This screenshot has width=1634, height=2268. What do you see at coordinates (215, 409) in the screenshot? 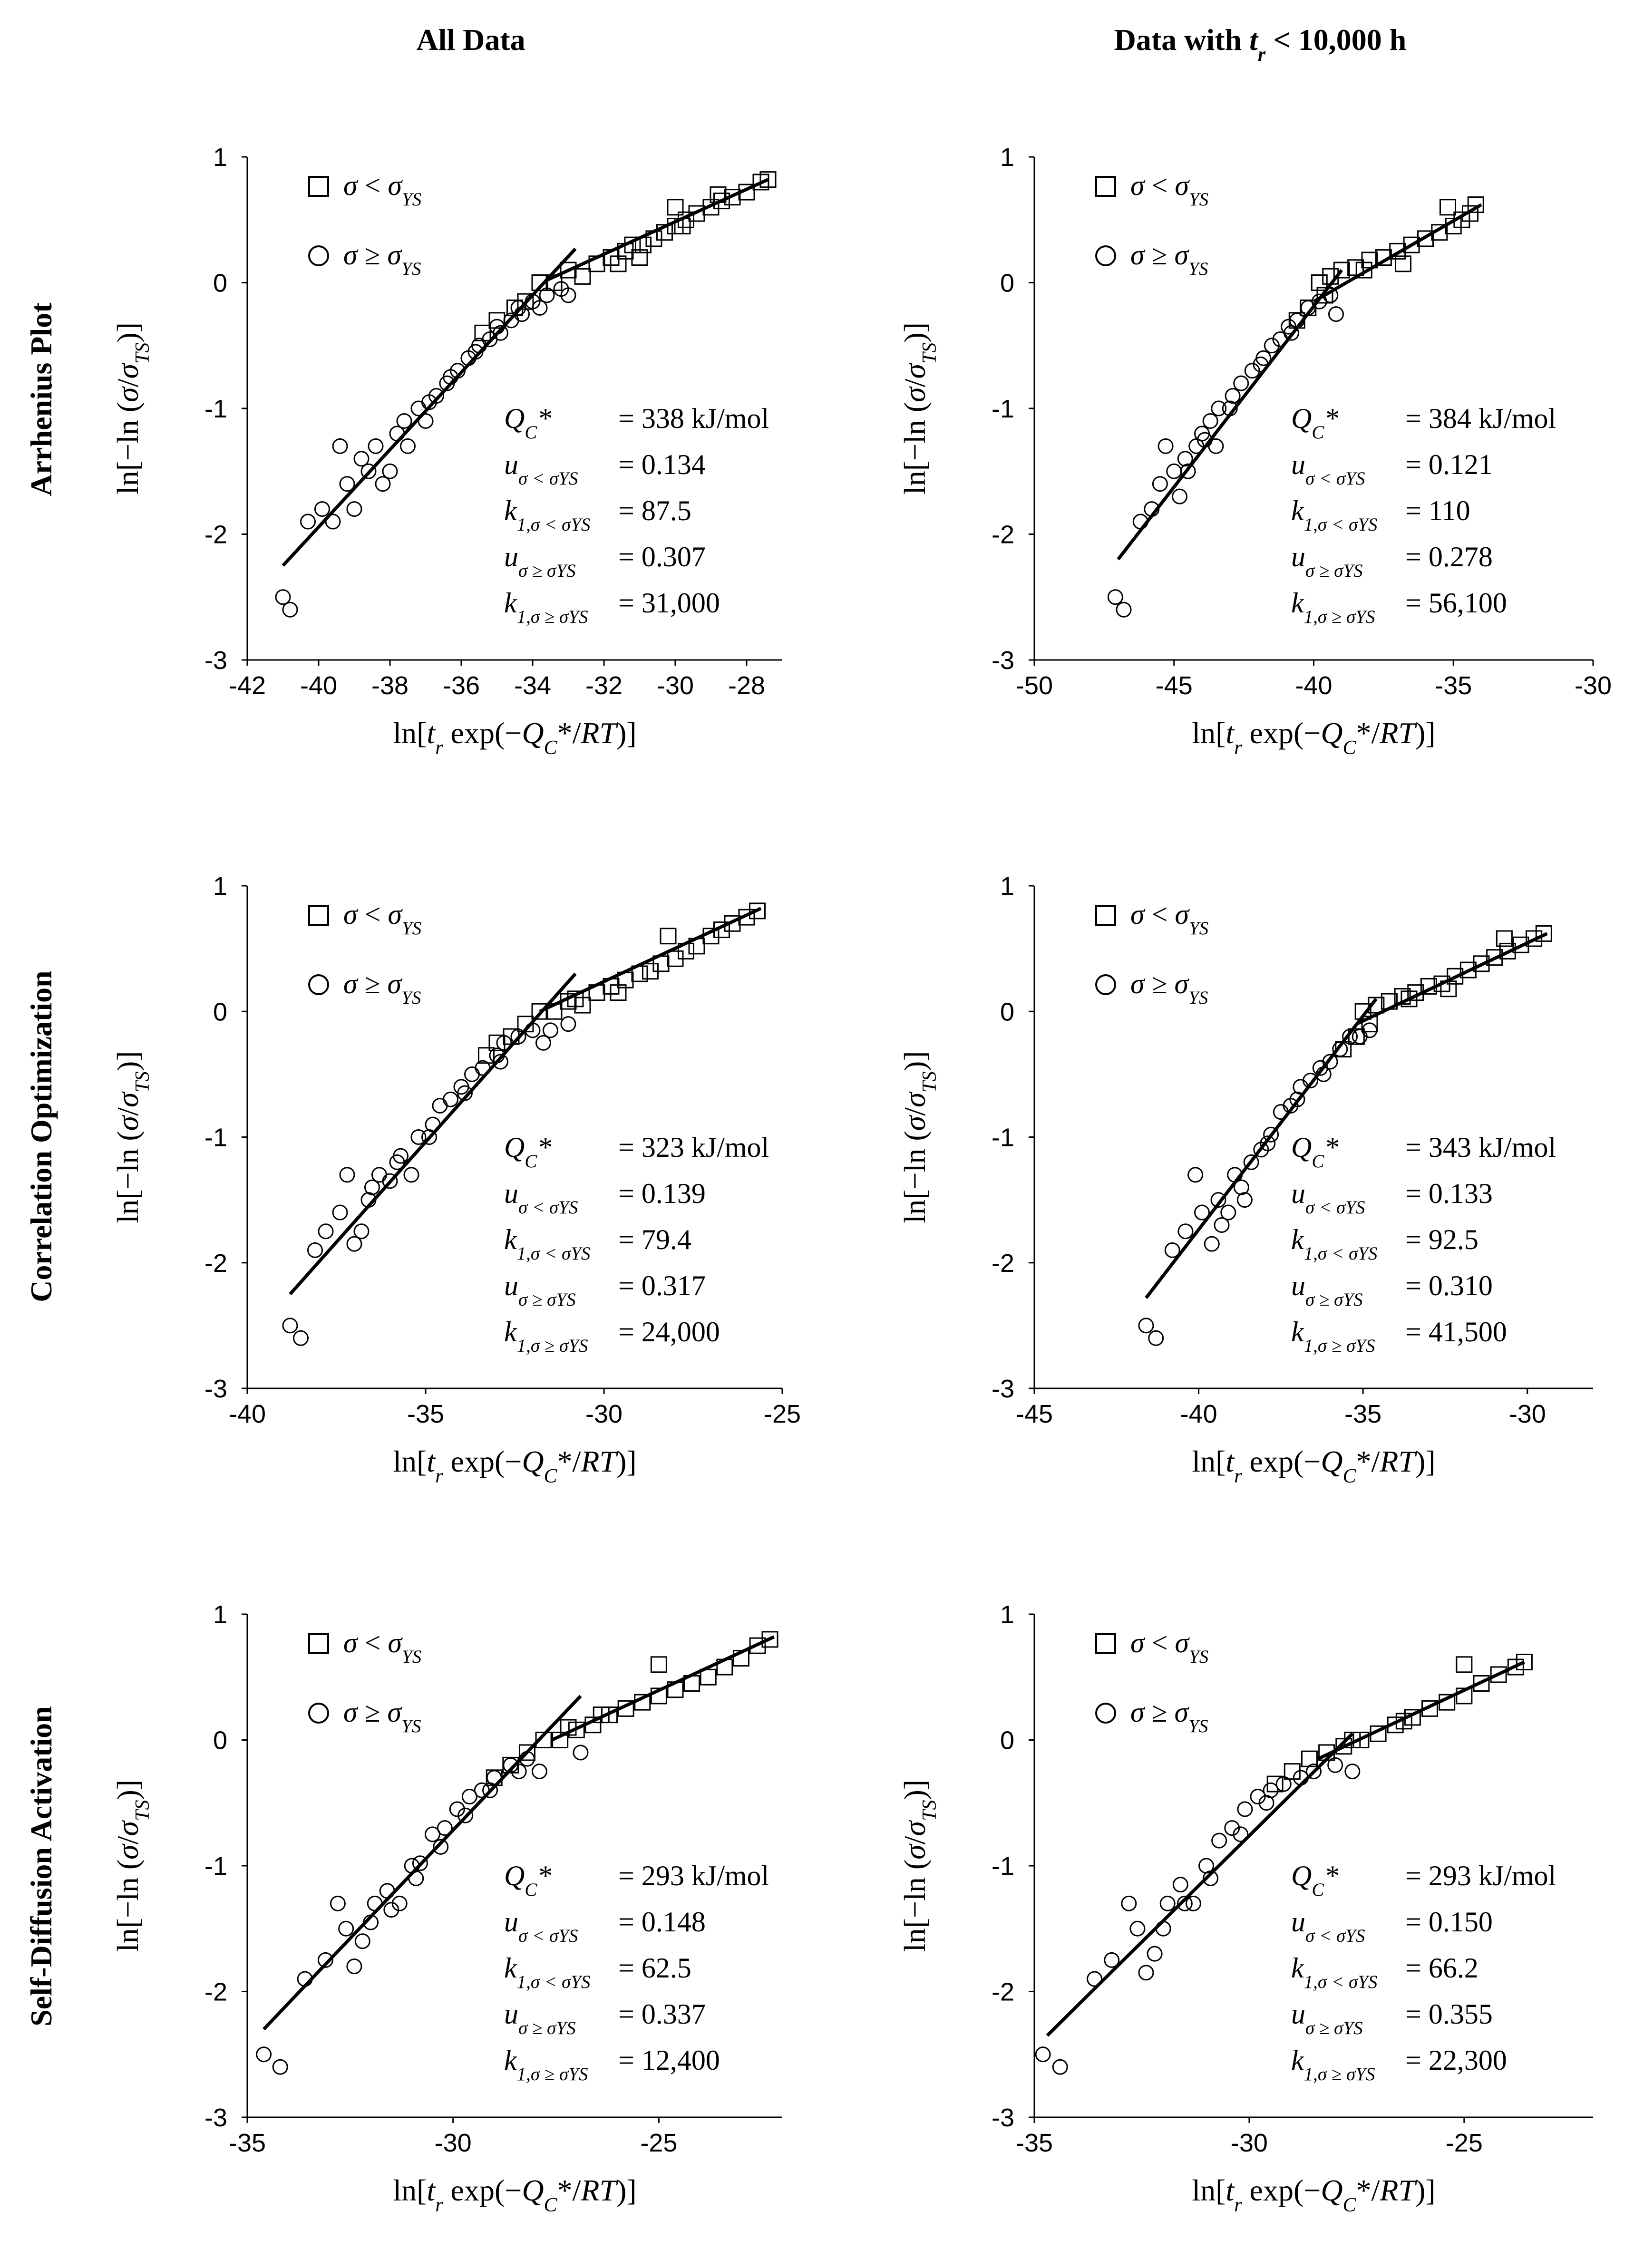
I see `y-tick-label: -1` at bounding box center [215, 409].